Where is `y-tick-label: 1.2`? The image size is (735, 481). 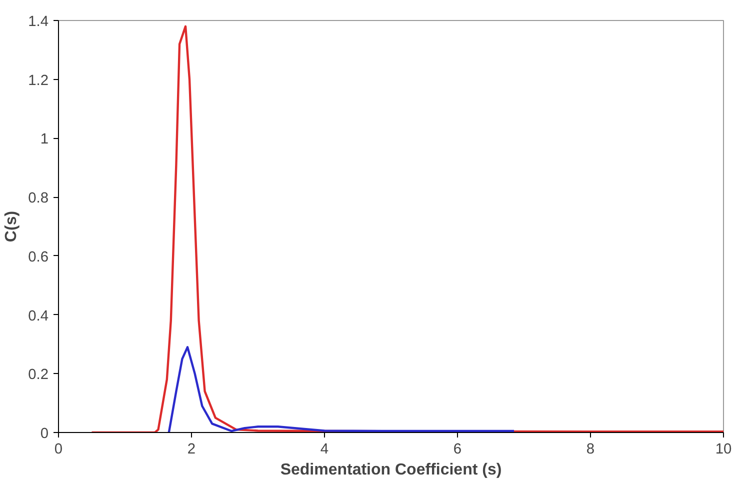 y-tick-label: 1.2 is located at coordinates (38, 80).